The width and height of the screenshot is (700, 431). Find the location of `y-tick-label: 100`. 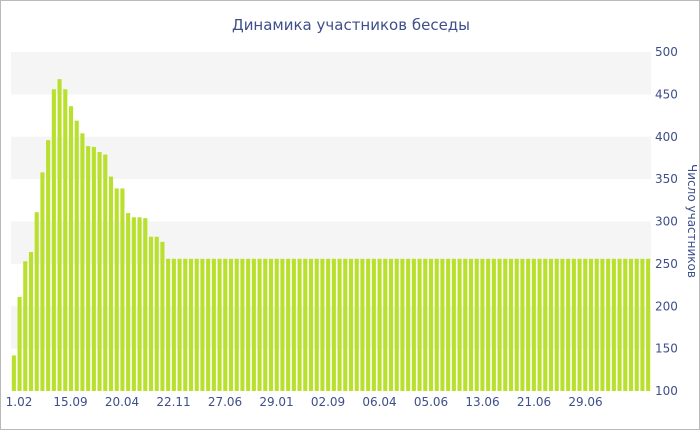

y-tick-label: 100 is located at coordinates (666, 391).